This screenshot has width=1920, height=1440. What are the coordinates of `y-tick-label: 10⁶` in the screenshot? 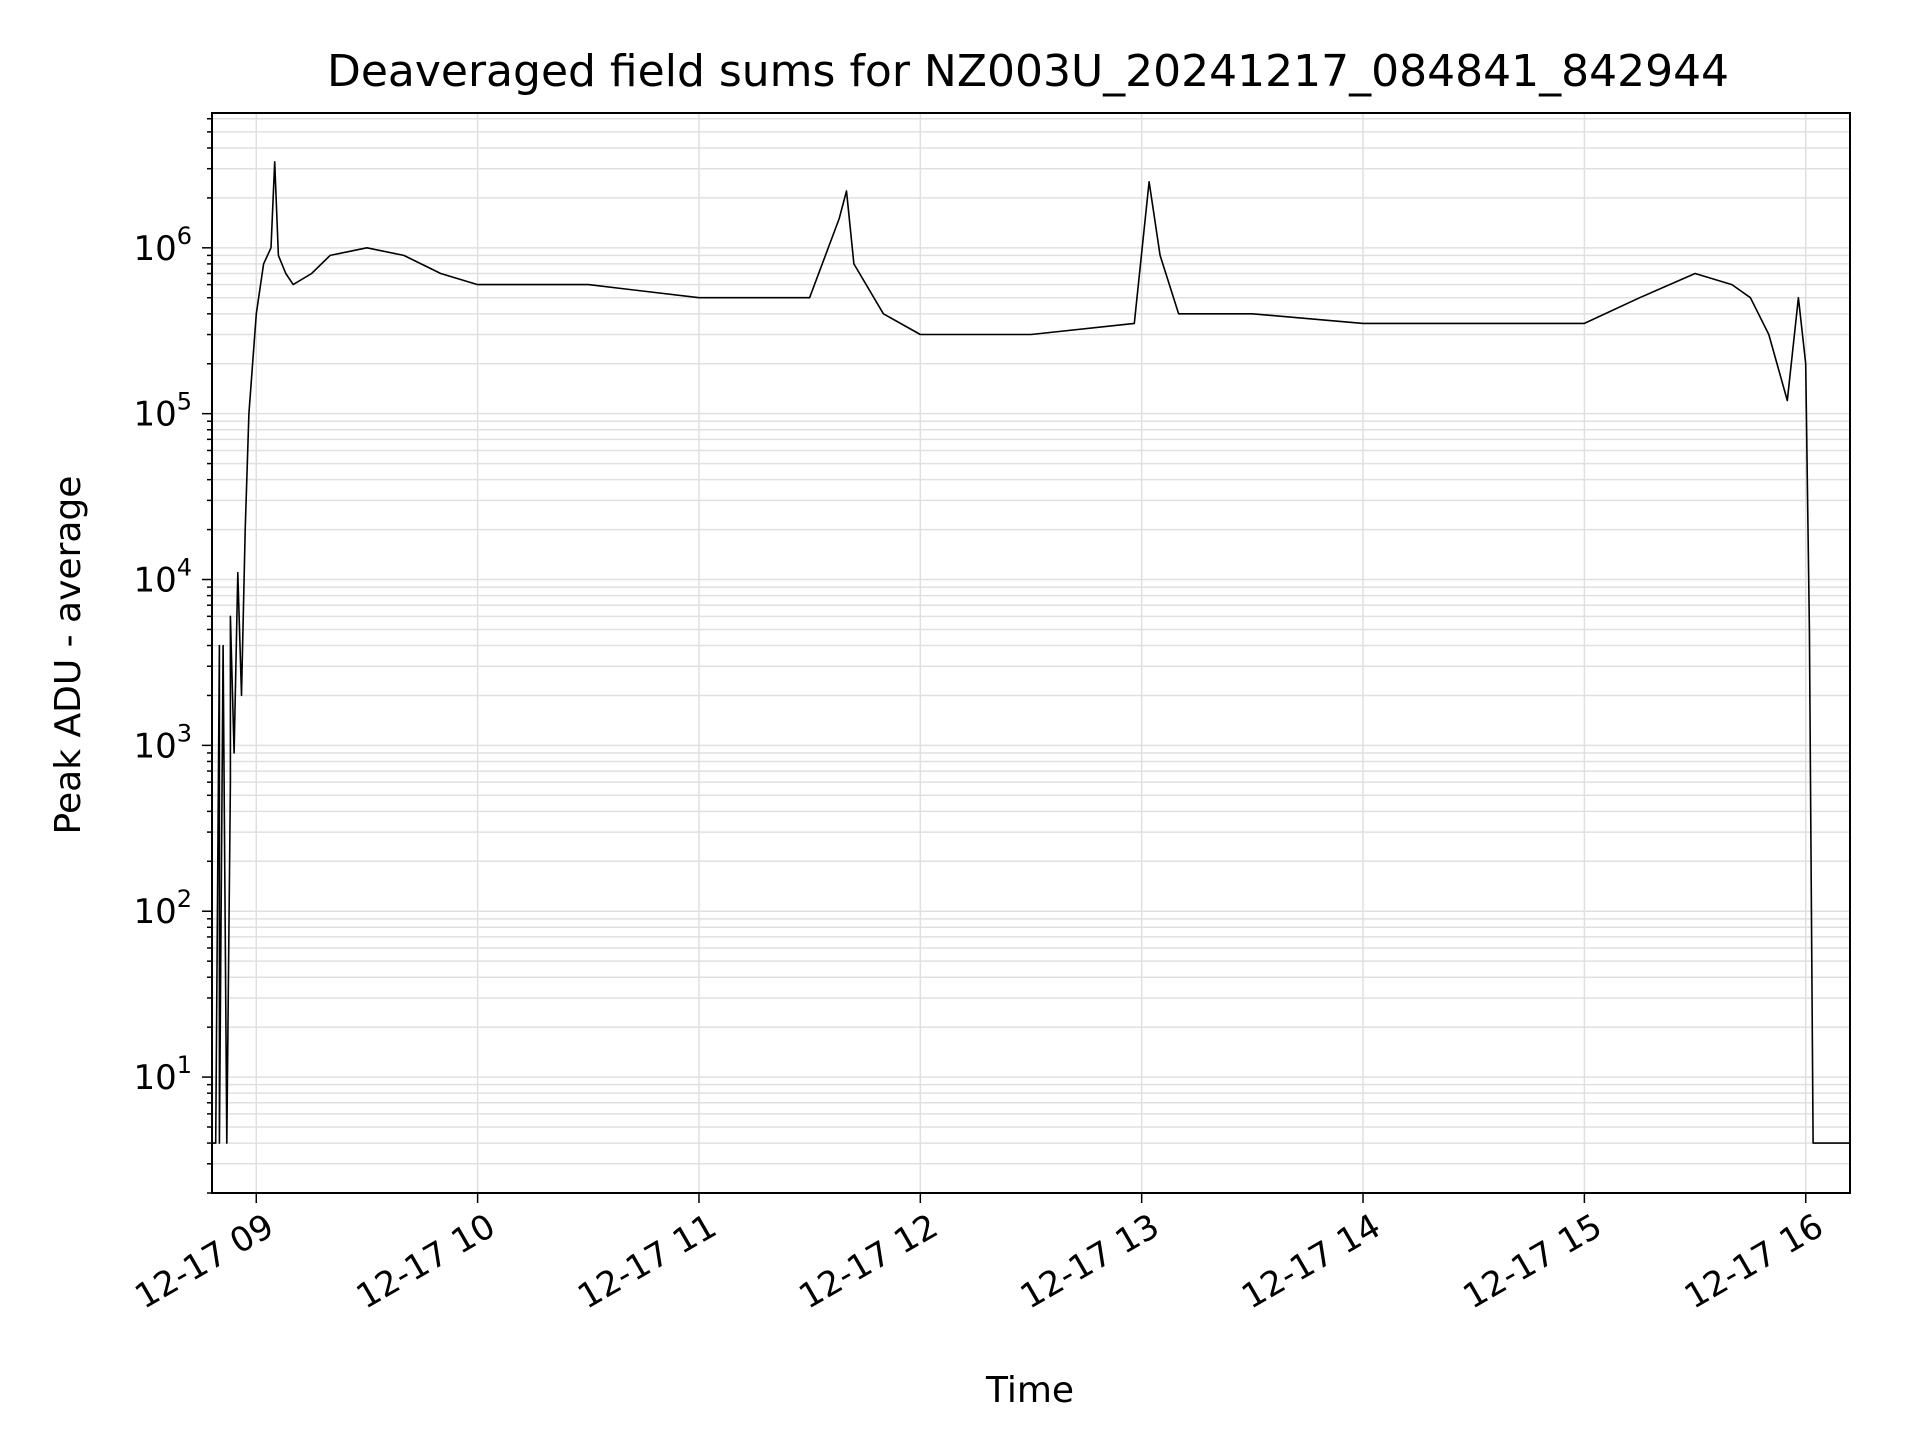 It's located at (162, 245).